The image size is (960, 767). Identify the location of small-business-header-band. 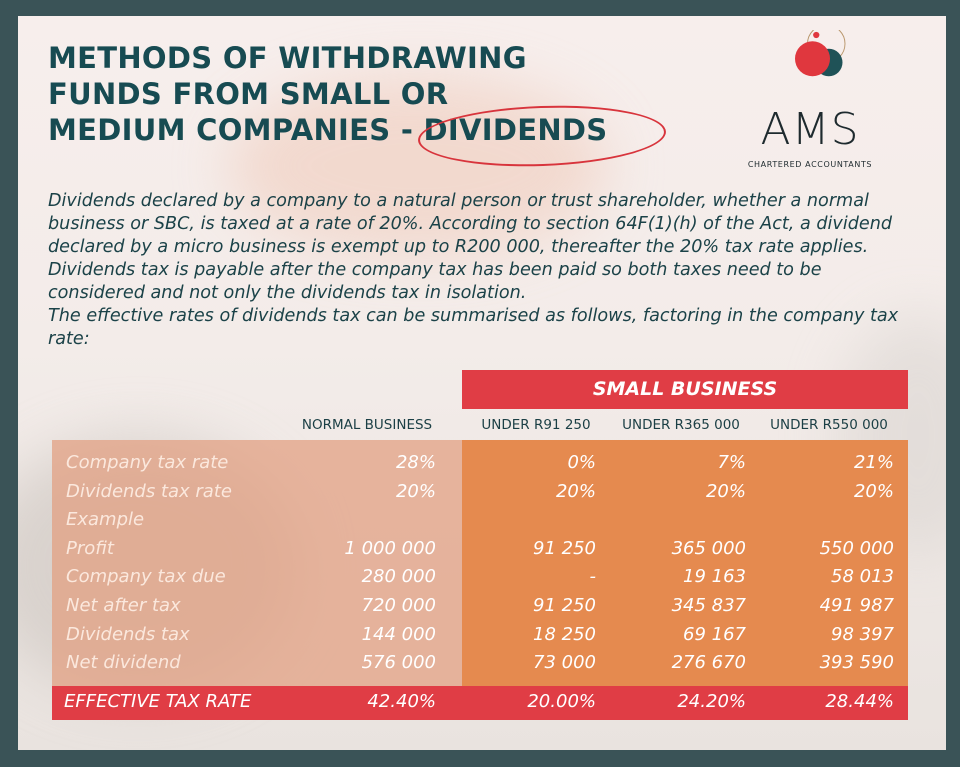
(685, 389).